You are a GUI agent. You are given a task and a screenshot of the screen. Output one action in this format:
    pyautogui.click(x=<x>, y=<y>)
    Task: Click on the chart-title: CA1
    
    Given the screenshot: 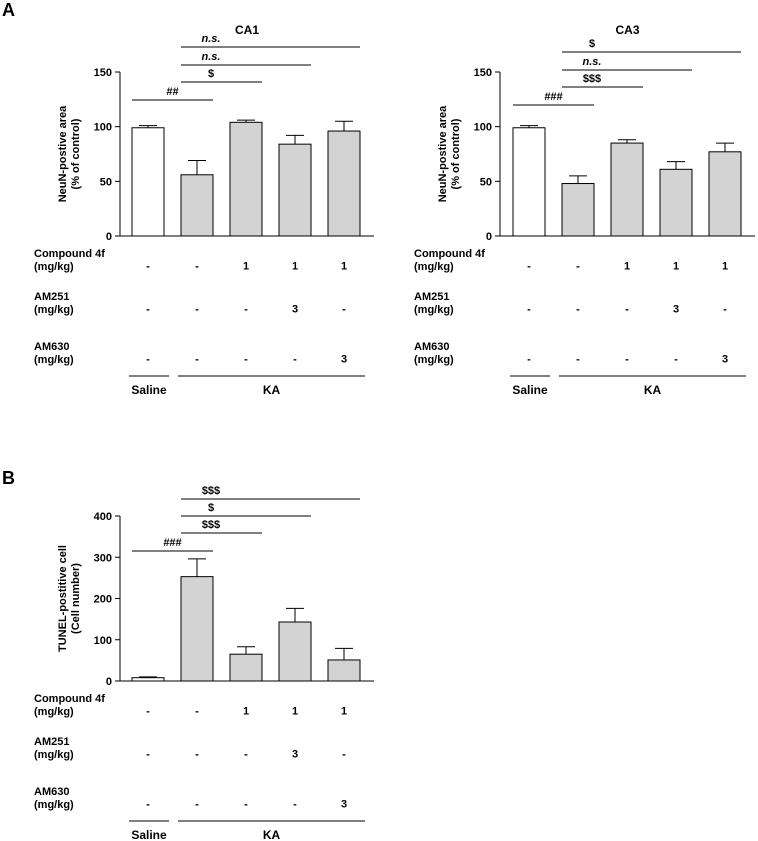 What is the action you would take?
    pyautogui.click(x=247, y=30)
    